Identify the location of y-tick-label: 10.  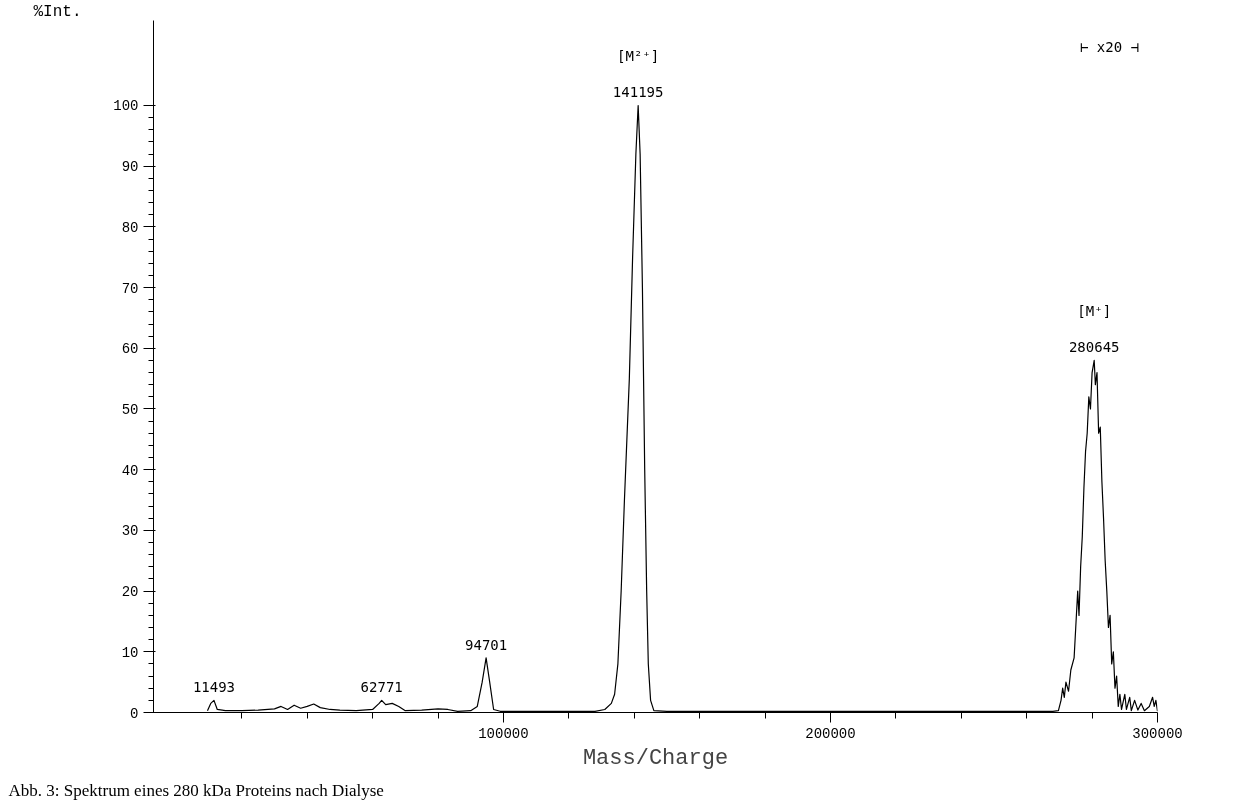
(130, 652).